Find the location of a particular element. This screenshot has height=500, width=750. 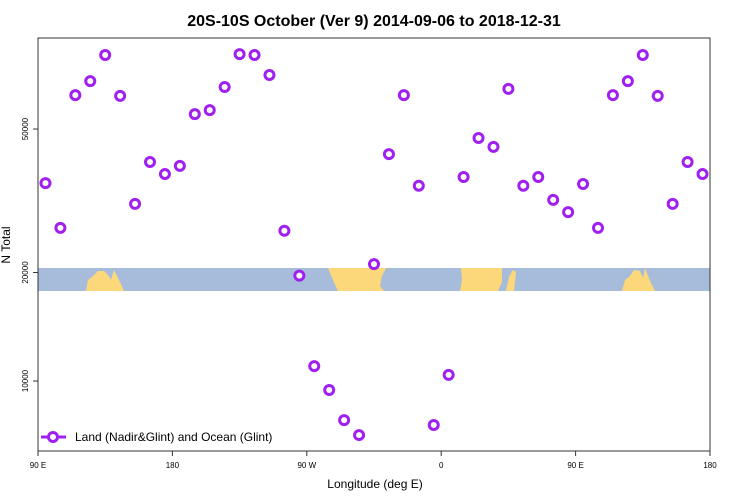

map-band is located at coordinates (374, 279).